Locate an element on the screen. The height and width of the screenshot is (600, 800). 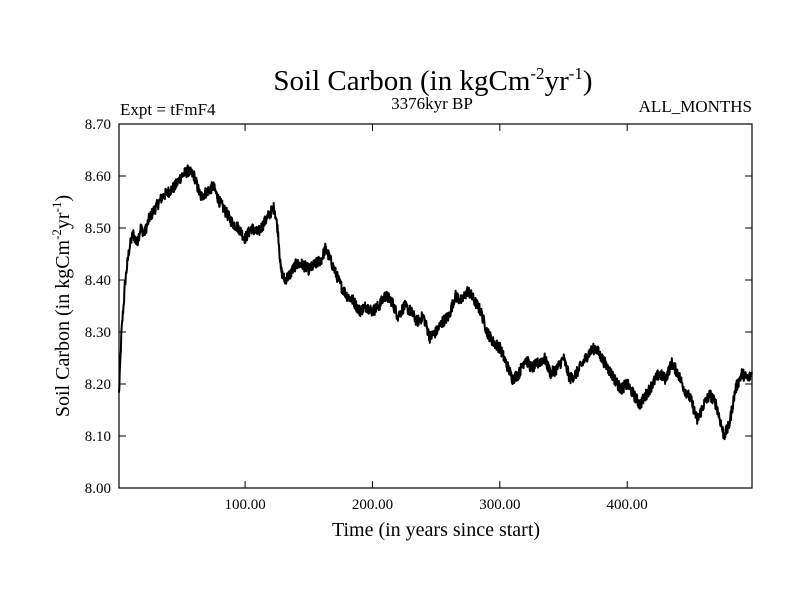
chart-title-main: Soil Carbon (in kgCm is located at coordinates (401, 81).